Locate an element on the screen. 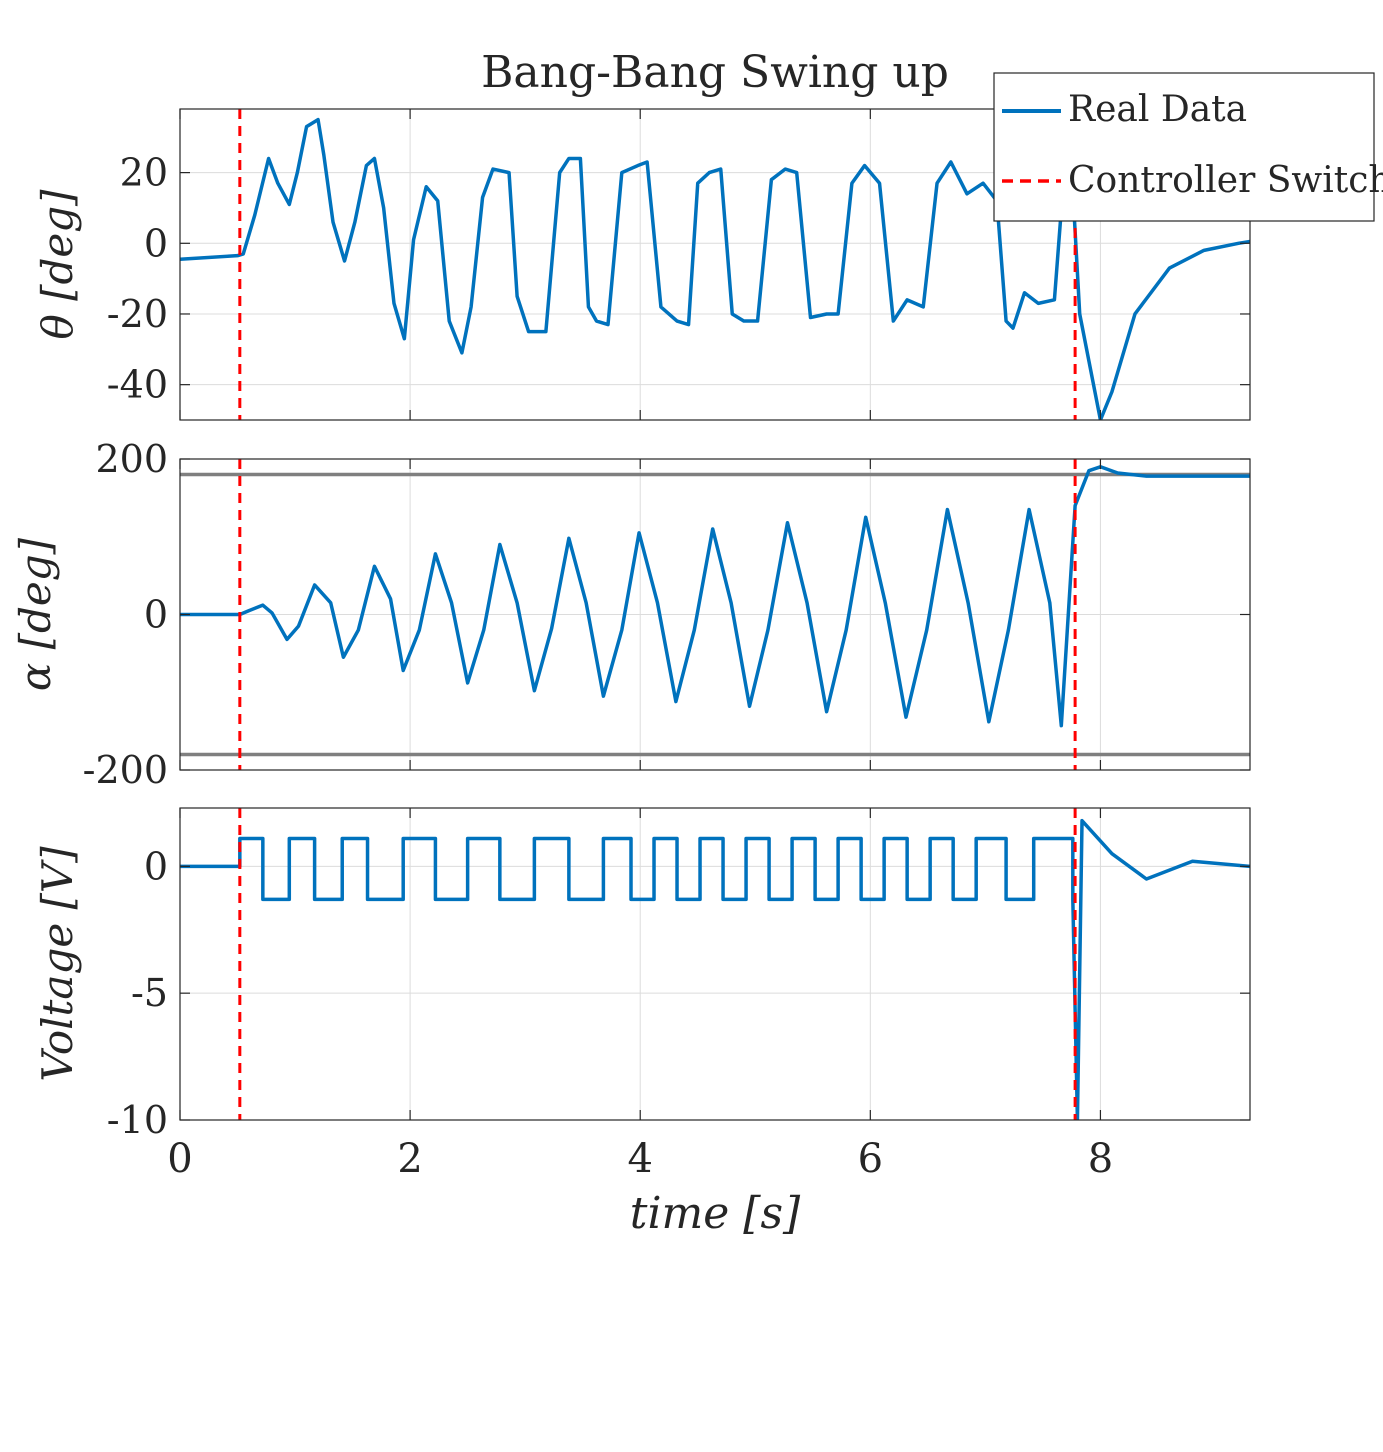 The height and width of the screenshot is (1452, 1383). y-tick-label: -10 is located at coordinates (137, 1120).